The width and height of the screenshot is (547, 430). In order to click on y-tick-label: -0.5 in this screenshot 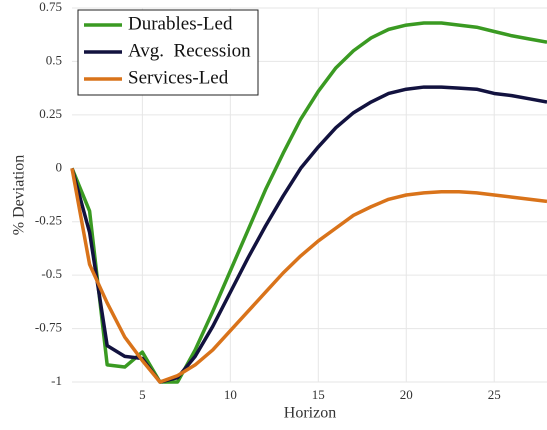, I will do `click(51, 273)`.